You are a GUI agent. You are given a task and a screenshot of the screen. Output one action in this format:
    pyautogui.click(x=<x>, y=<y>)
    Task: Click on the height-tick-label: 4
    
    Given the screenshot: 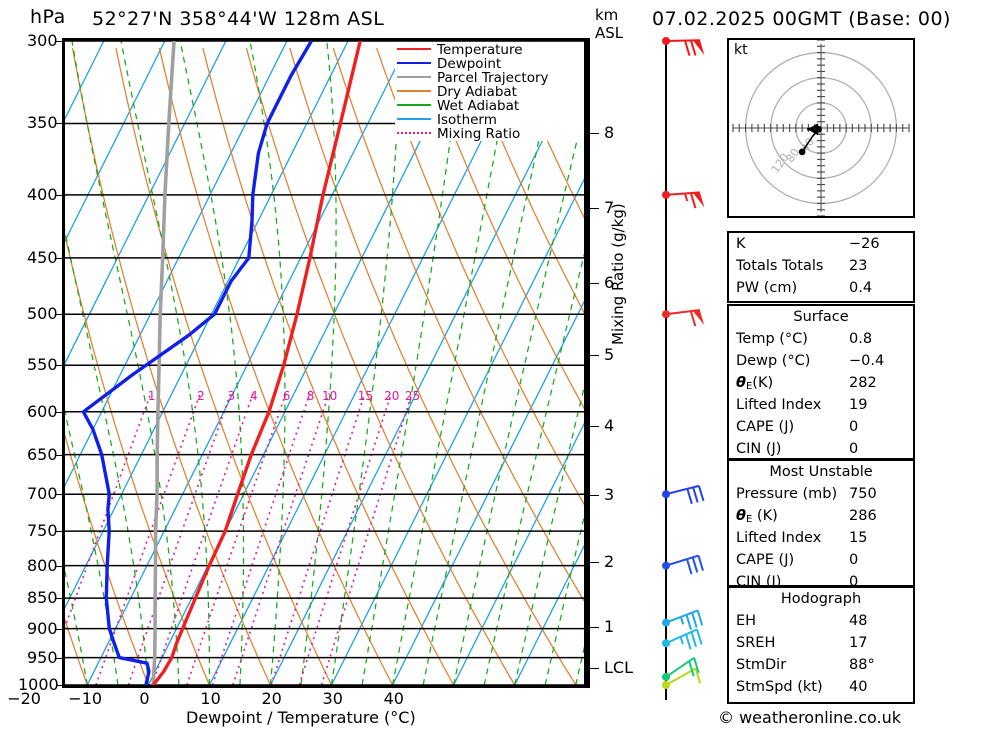 What is the action you would take?
    pyautogui.click(x=609, y=425)
    